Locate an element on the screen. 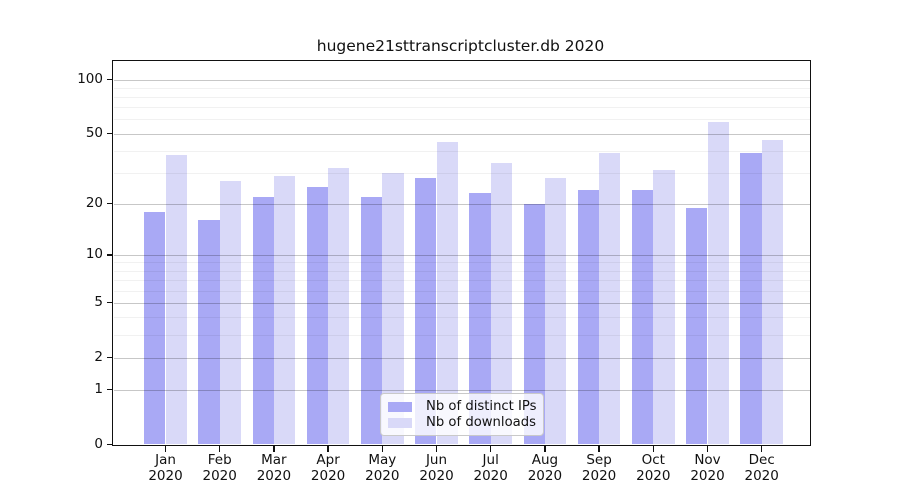  legend-label-distinct-ips: Nb of distinct IPs is located at coordinates (481, 406).